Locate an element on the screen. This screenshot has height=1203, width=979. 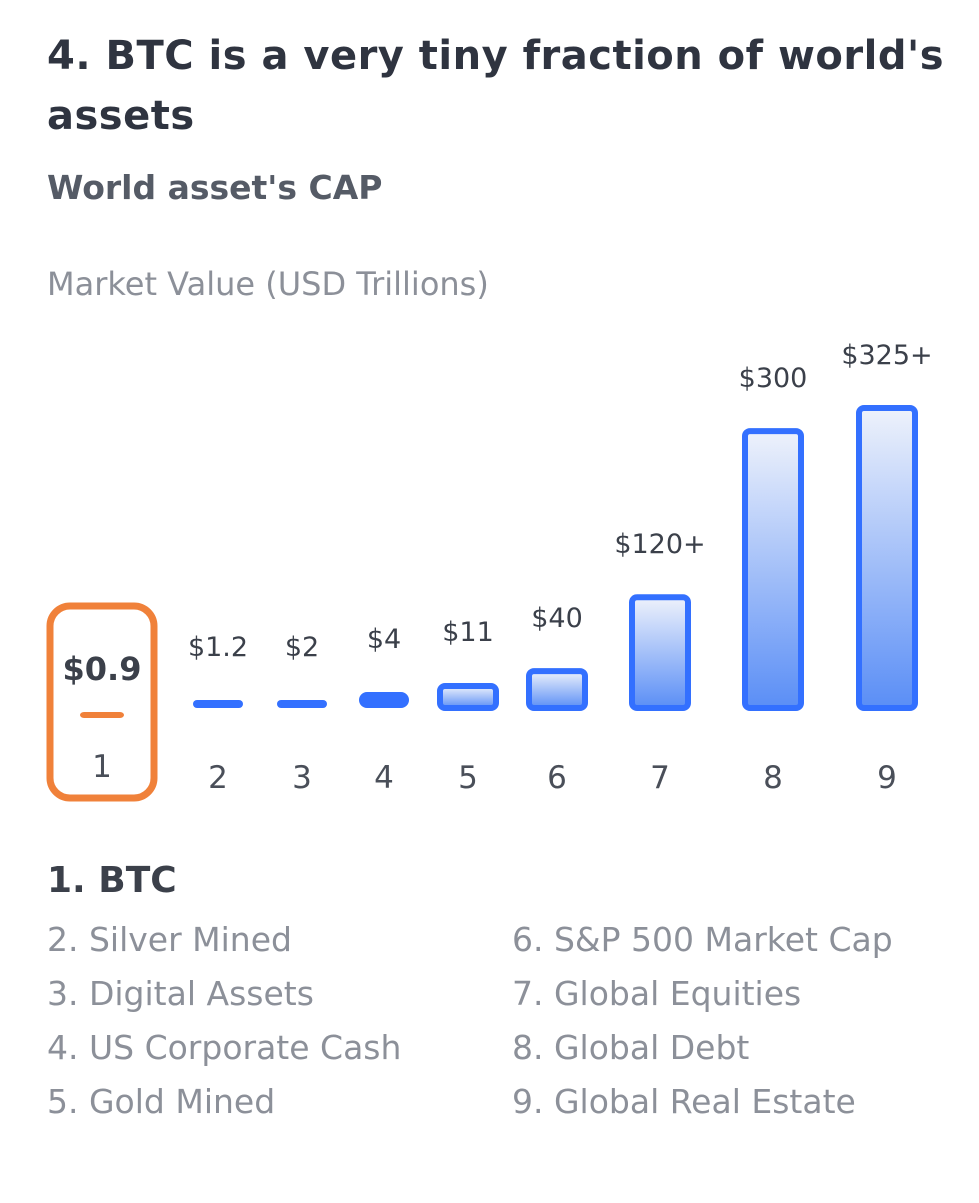
legend-item-global-debt: 8. Global Debt is located at coordinates (631, 1047).